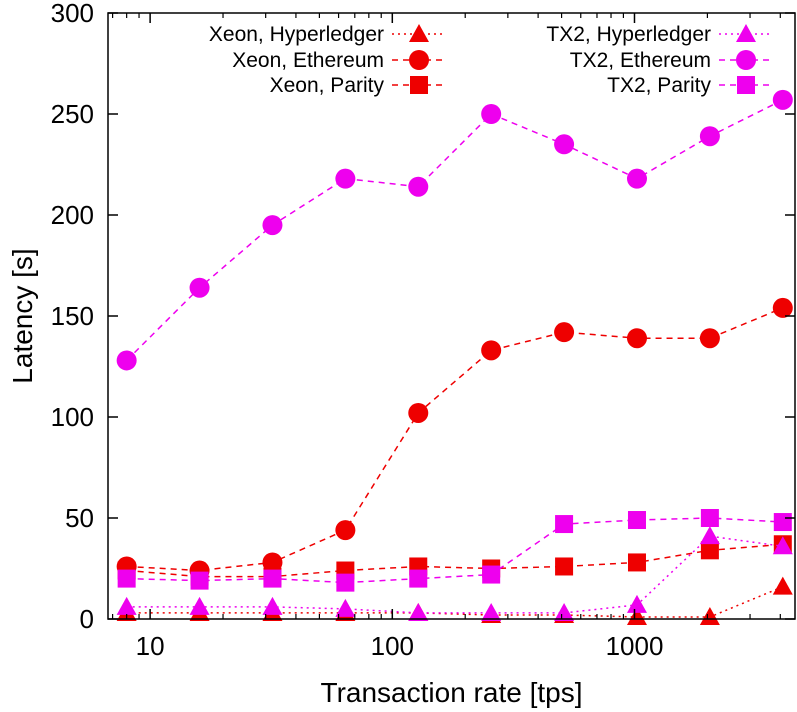 The image size is (797, 712). I want to click on legend-label: Xeon, Ethereum, so click(308, 60).